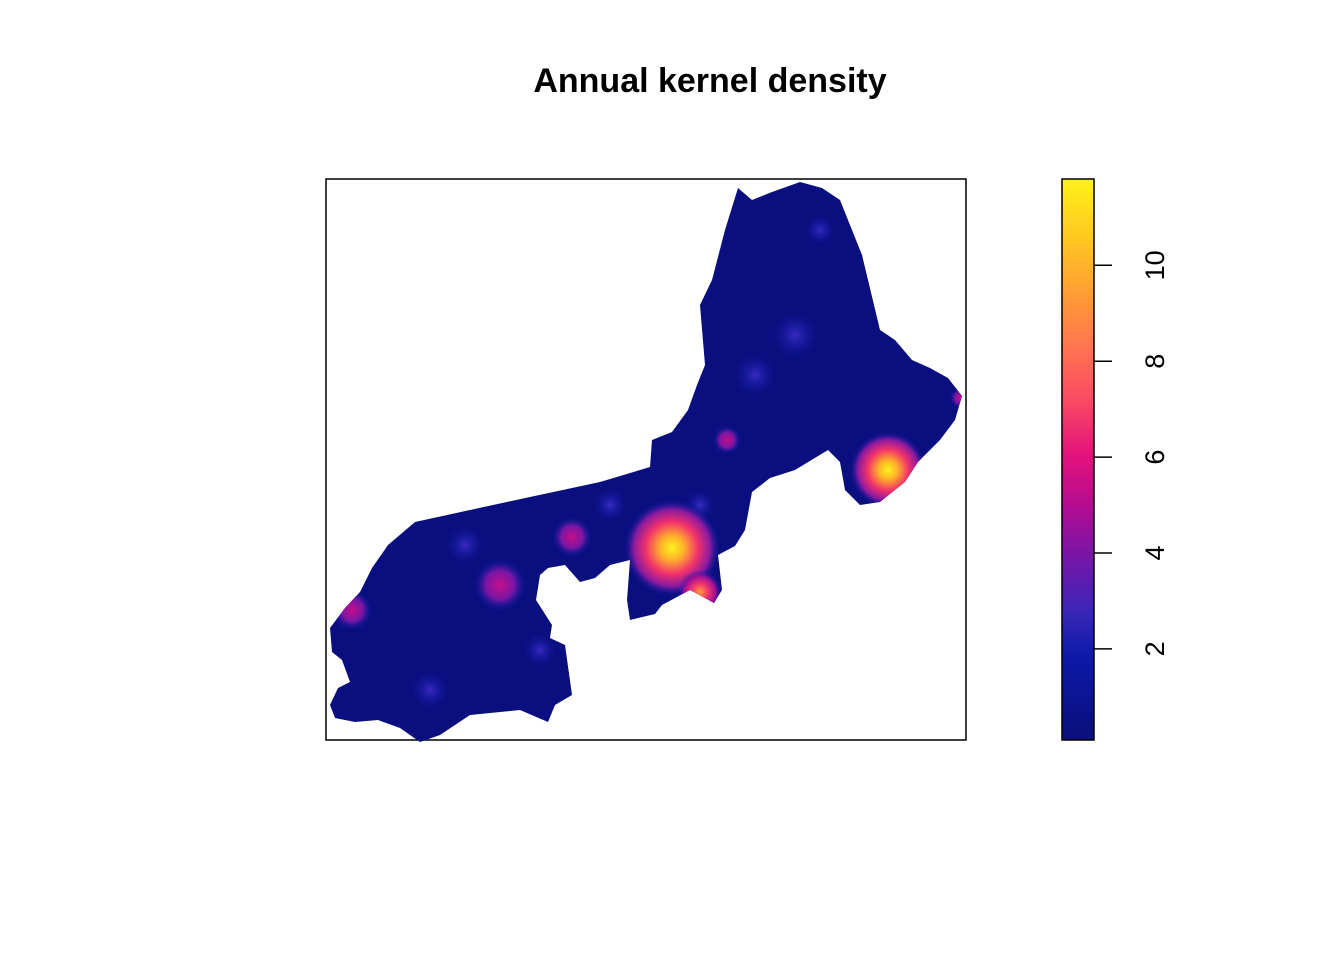  I want to click on colorbar: 2 4 6 8 10, so click(1115, 459).